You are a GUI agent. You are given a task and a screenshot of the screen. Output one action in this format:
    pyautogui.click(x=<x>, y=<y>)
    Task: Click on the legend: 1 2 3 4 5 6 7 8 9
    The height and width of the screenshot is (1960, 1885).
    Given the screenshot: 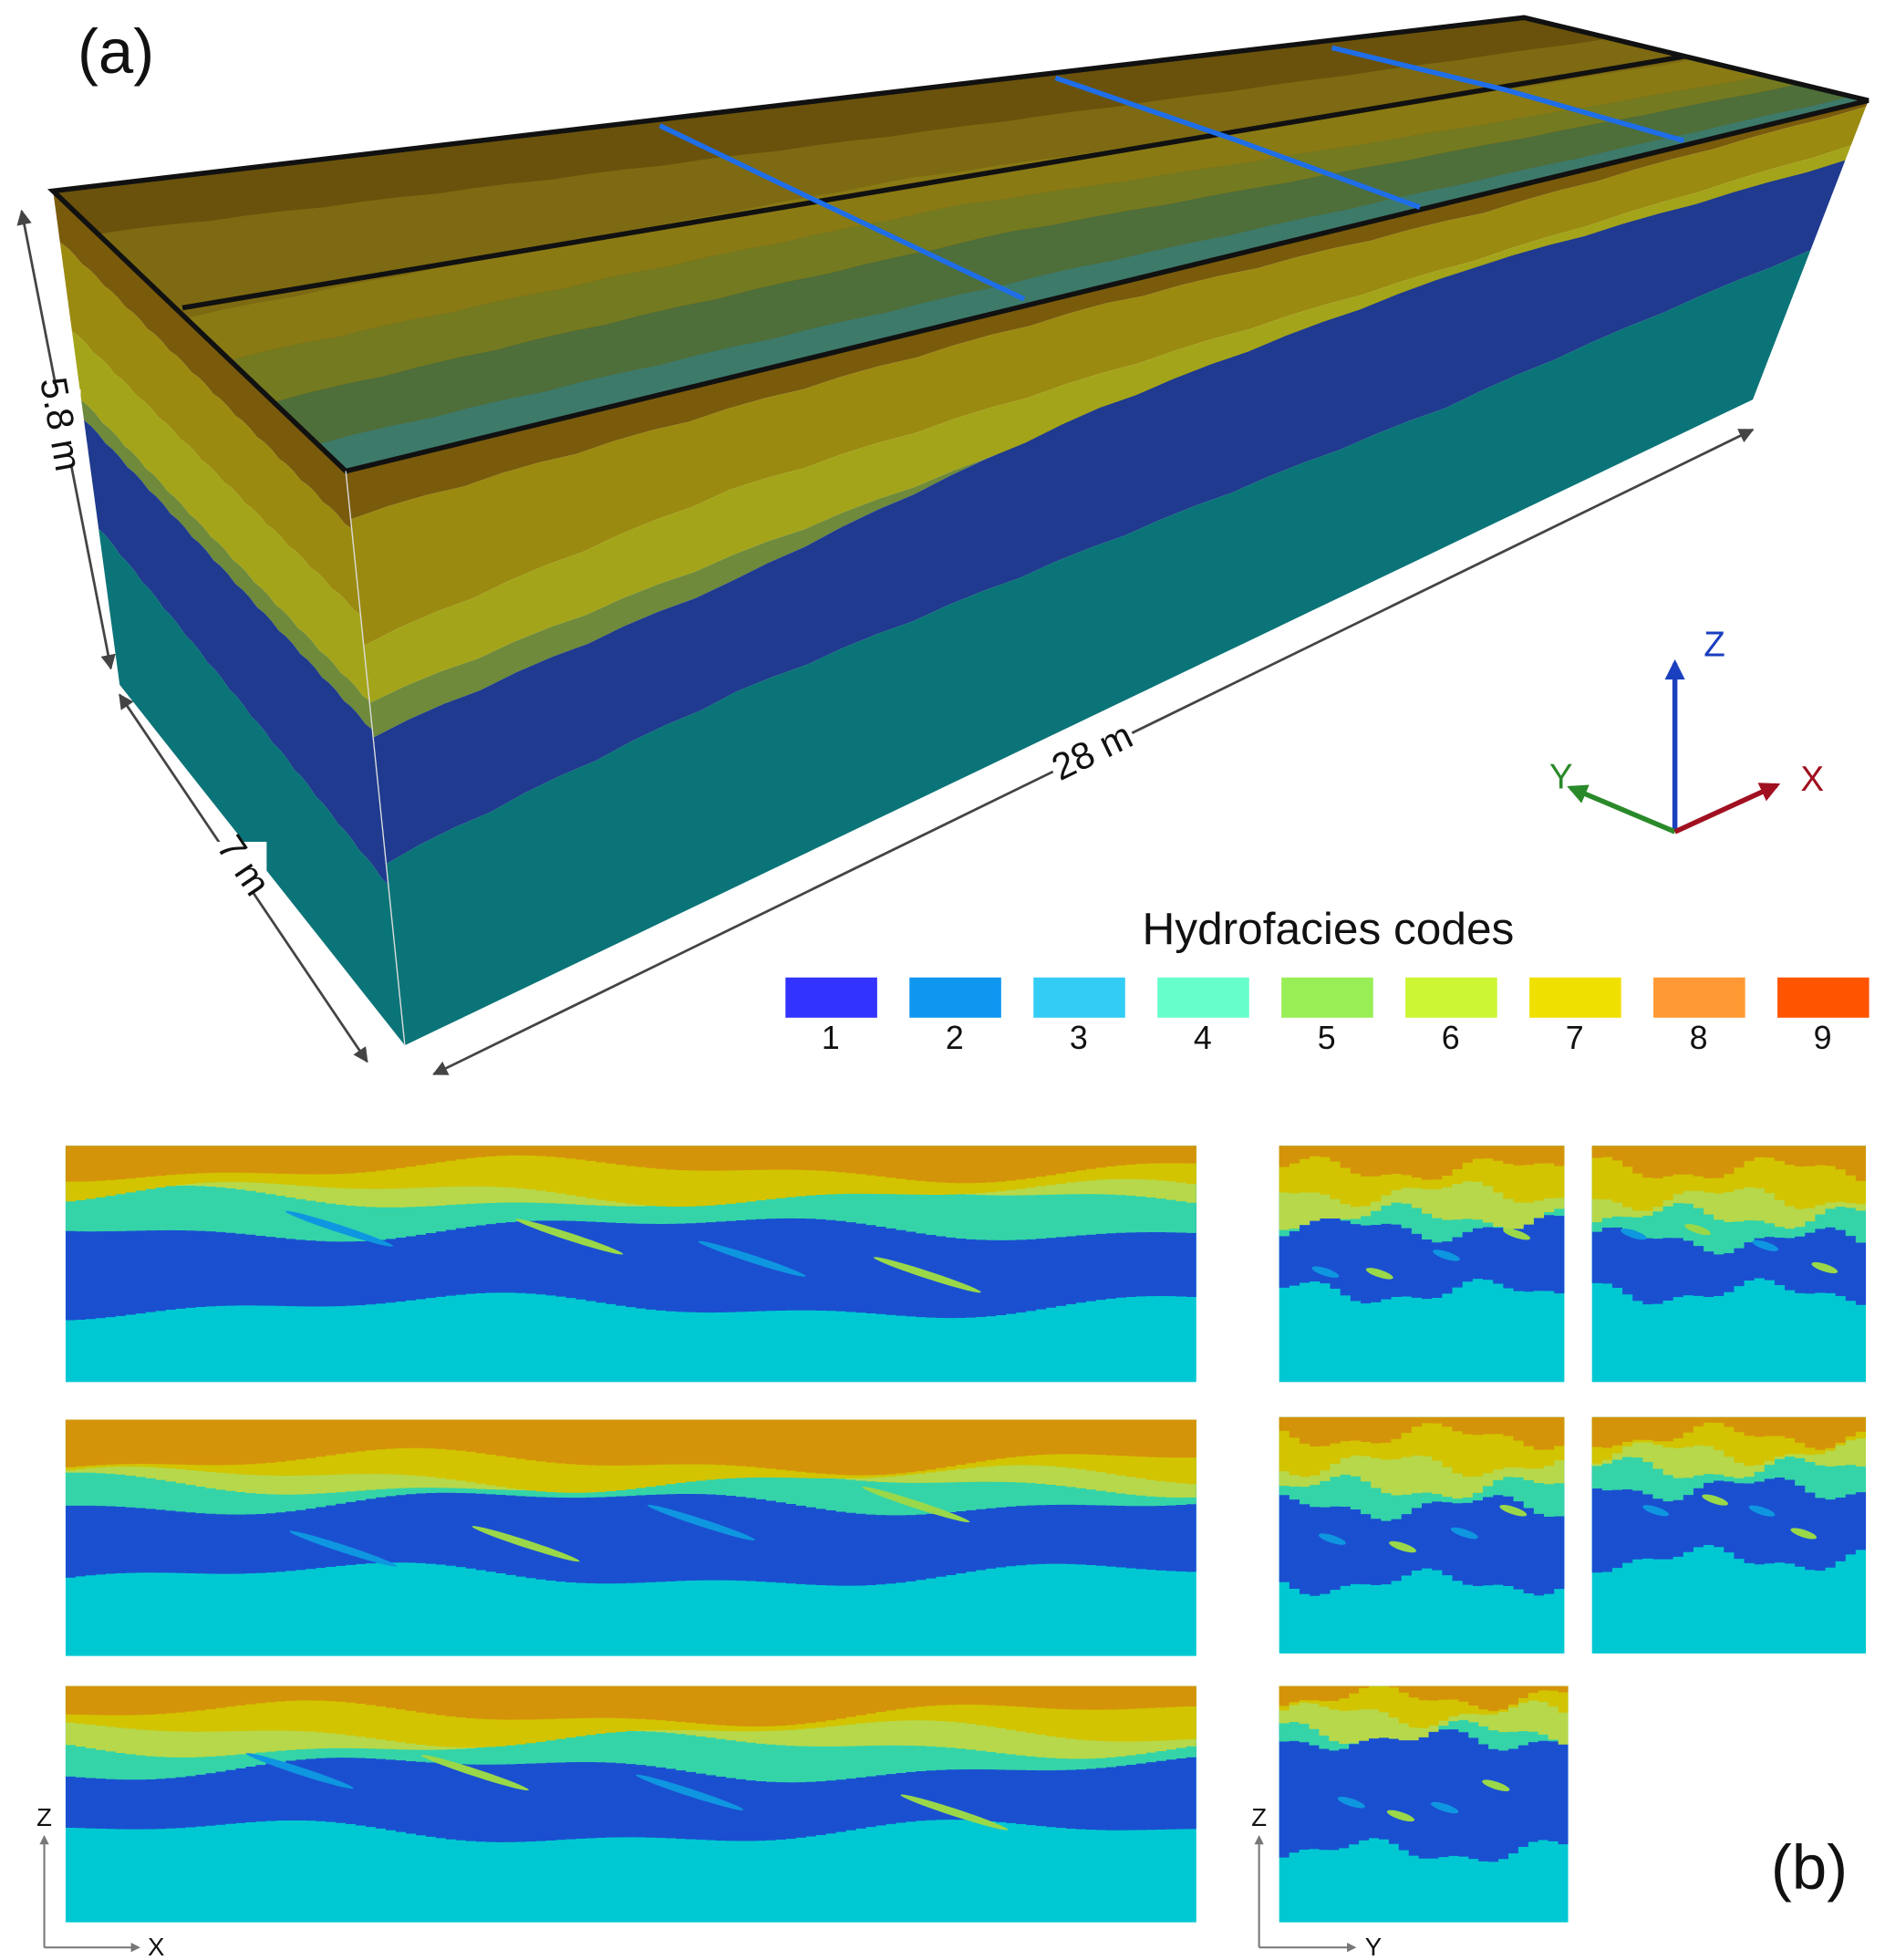 What is the action you would take?
    pyautogui.click(x=1327, y=1017)
    